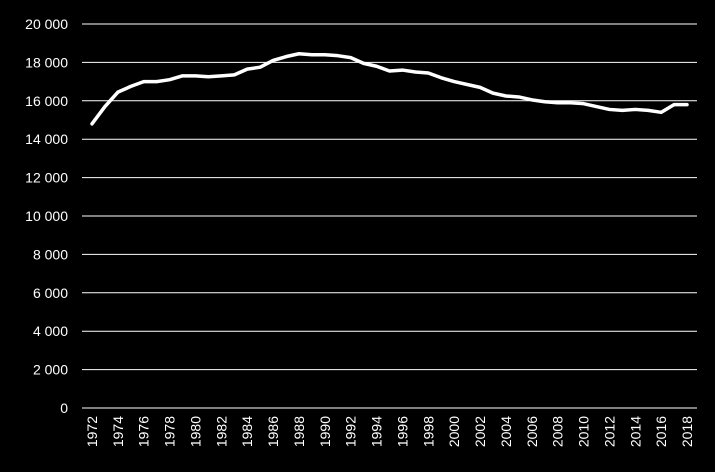  Describe the element at coordinates (46, 139) in the screenshot. I see `y-tick-label: 14 000` at that location.